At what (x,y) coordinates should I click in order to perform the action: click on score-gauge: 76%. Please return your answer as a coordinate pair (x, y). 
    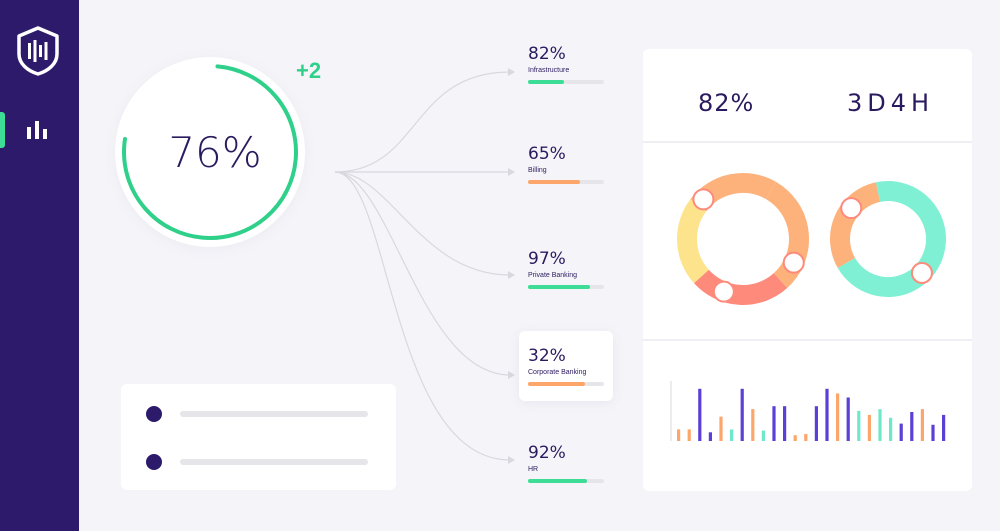
    Looking at the image, I should click on (210, 152).